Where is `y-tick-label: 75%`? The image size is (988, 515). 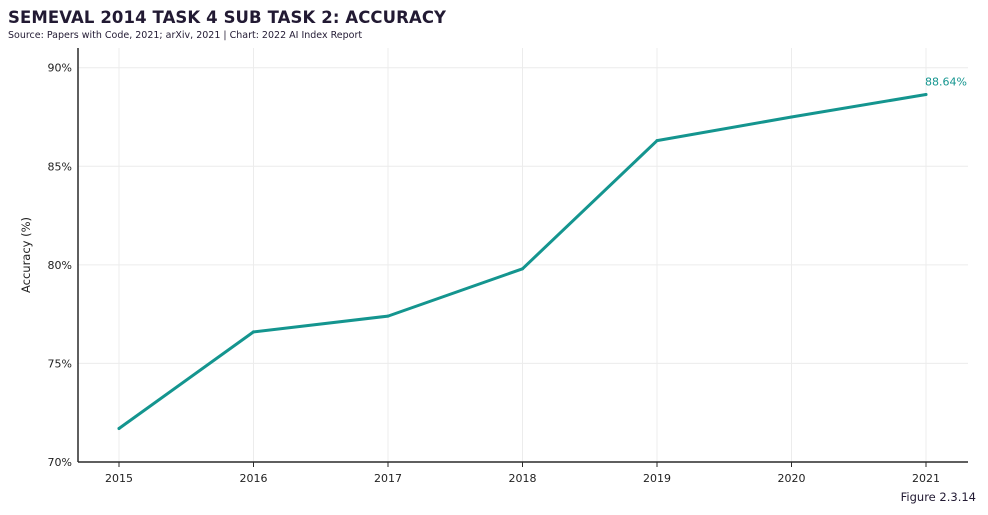
y-tick-label: 75% is located at coordinates (60, 363).